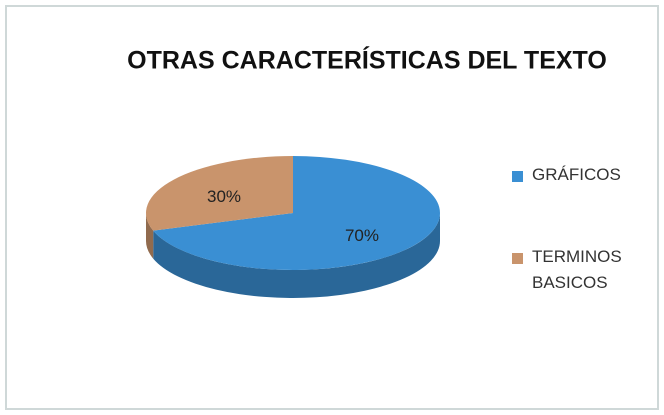 The image size is (664, 415). I want to click on data-label: 30%, so click(224, 196).